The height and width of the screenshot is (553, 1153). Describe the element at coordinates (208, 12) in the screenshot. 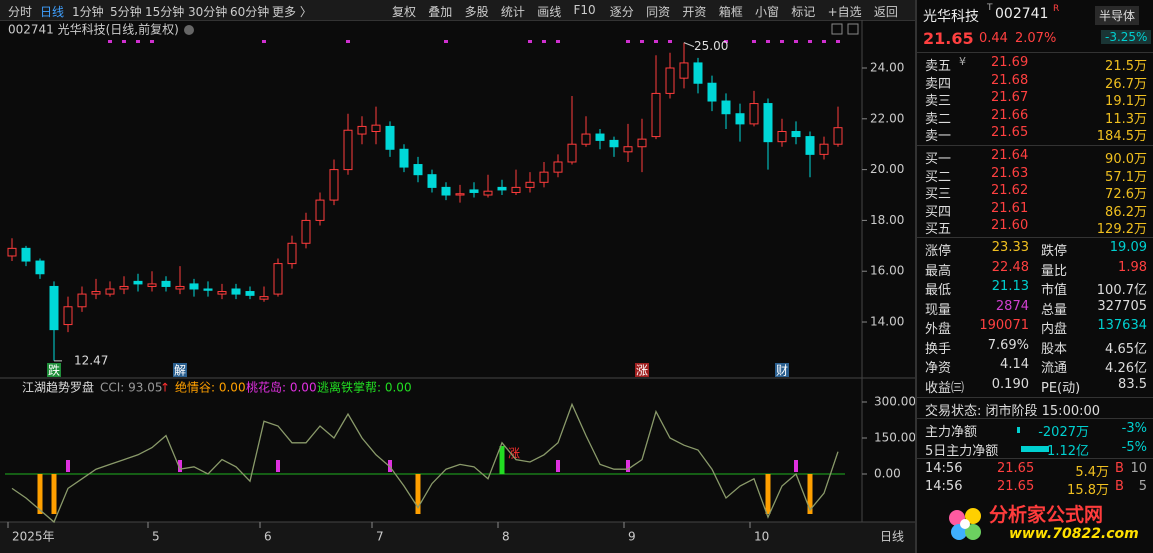

I see `period-tab: 30分钟` at that location.